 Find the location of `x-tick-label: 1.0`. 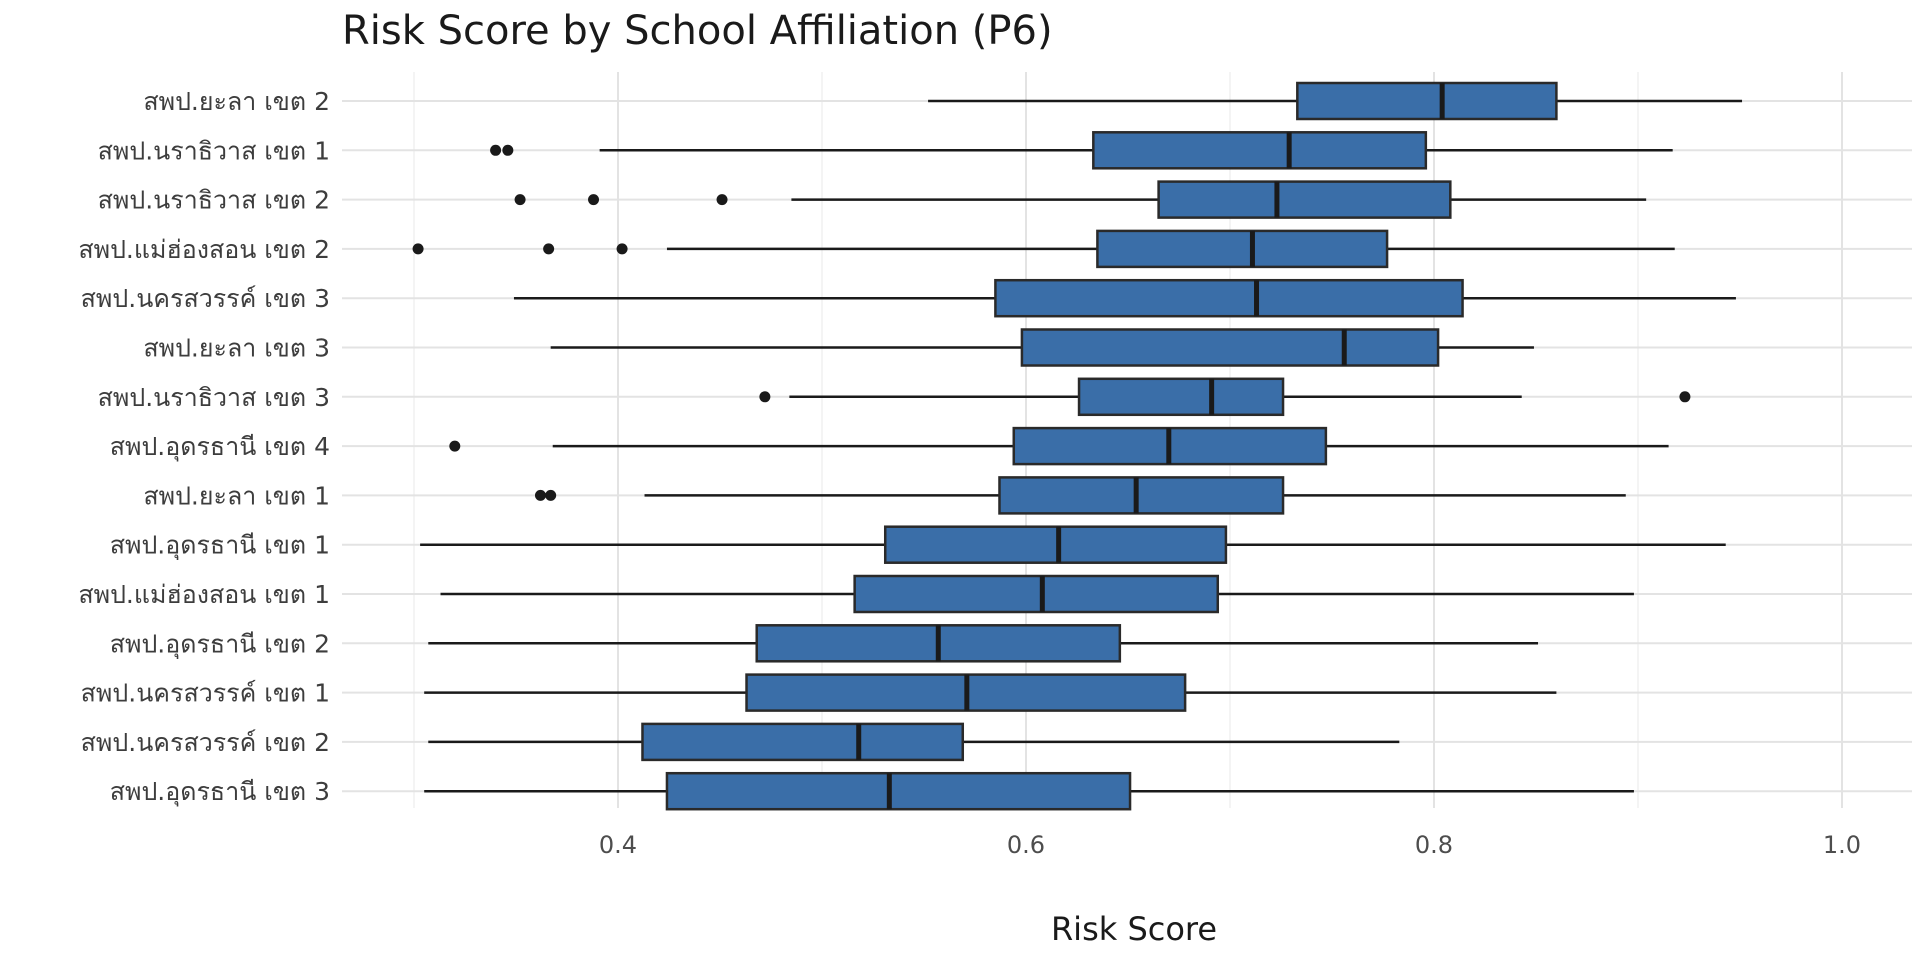

x-tick-label: 1.0 is located at coordinates (1842, 845).